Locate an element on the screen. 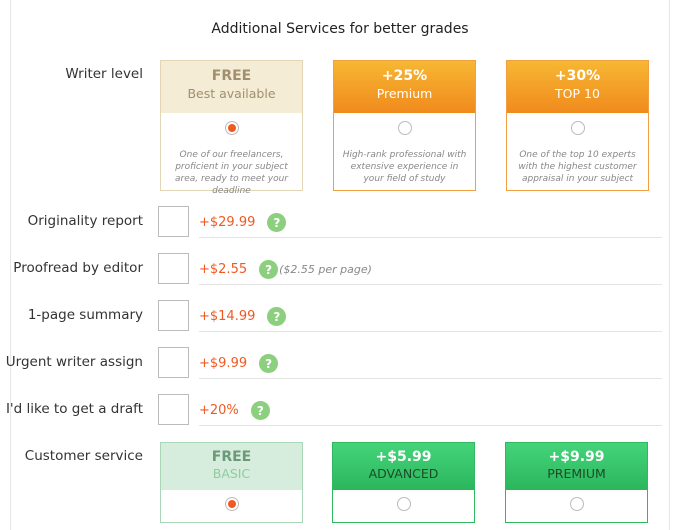 This screenshot has height=530, width=680. extra-price-group: +$14.99? is located at coordinates (243, 316).